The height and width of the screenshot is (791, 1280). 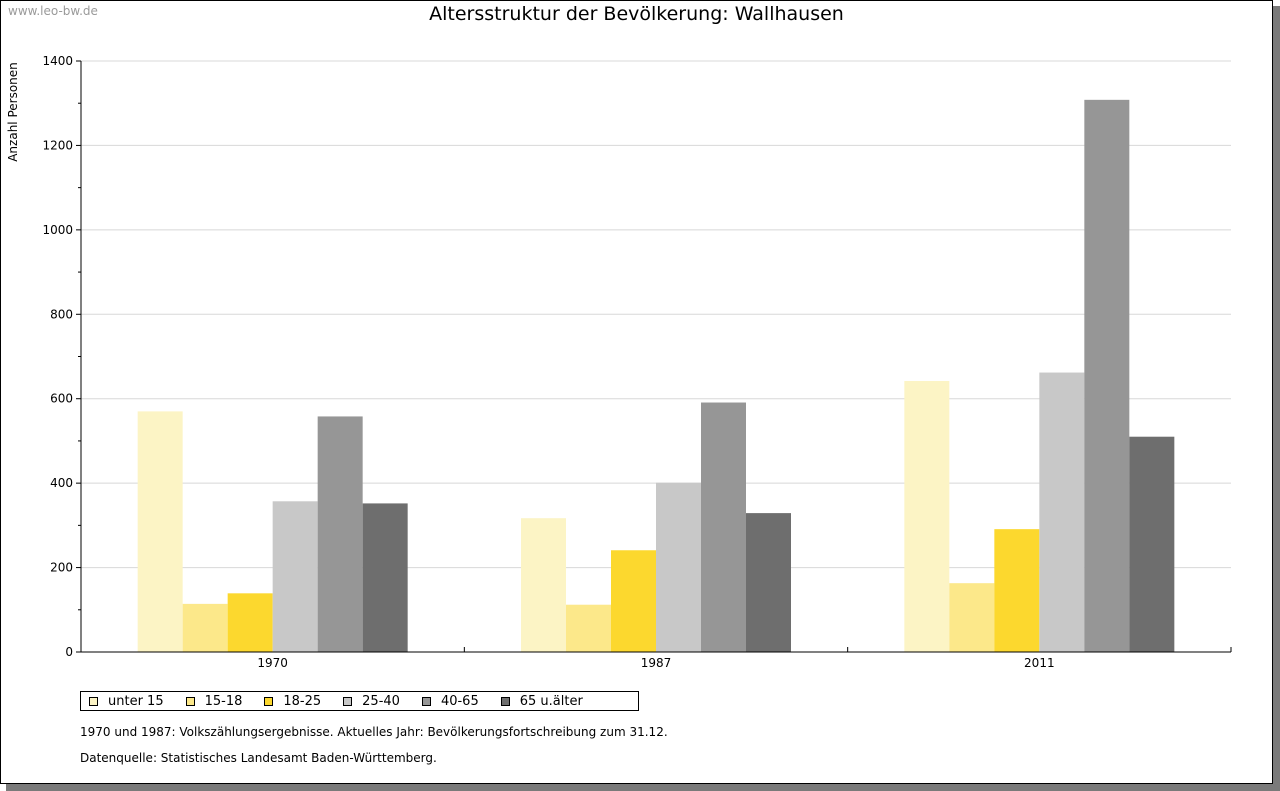 What do you see at coordinates (1276, 398) in the screenshot?
I see `frame-shadow-right` at bounding box center [1276, 398].